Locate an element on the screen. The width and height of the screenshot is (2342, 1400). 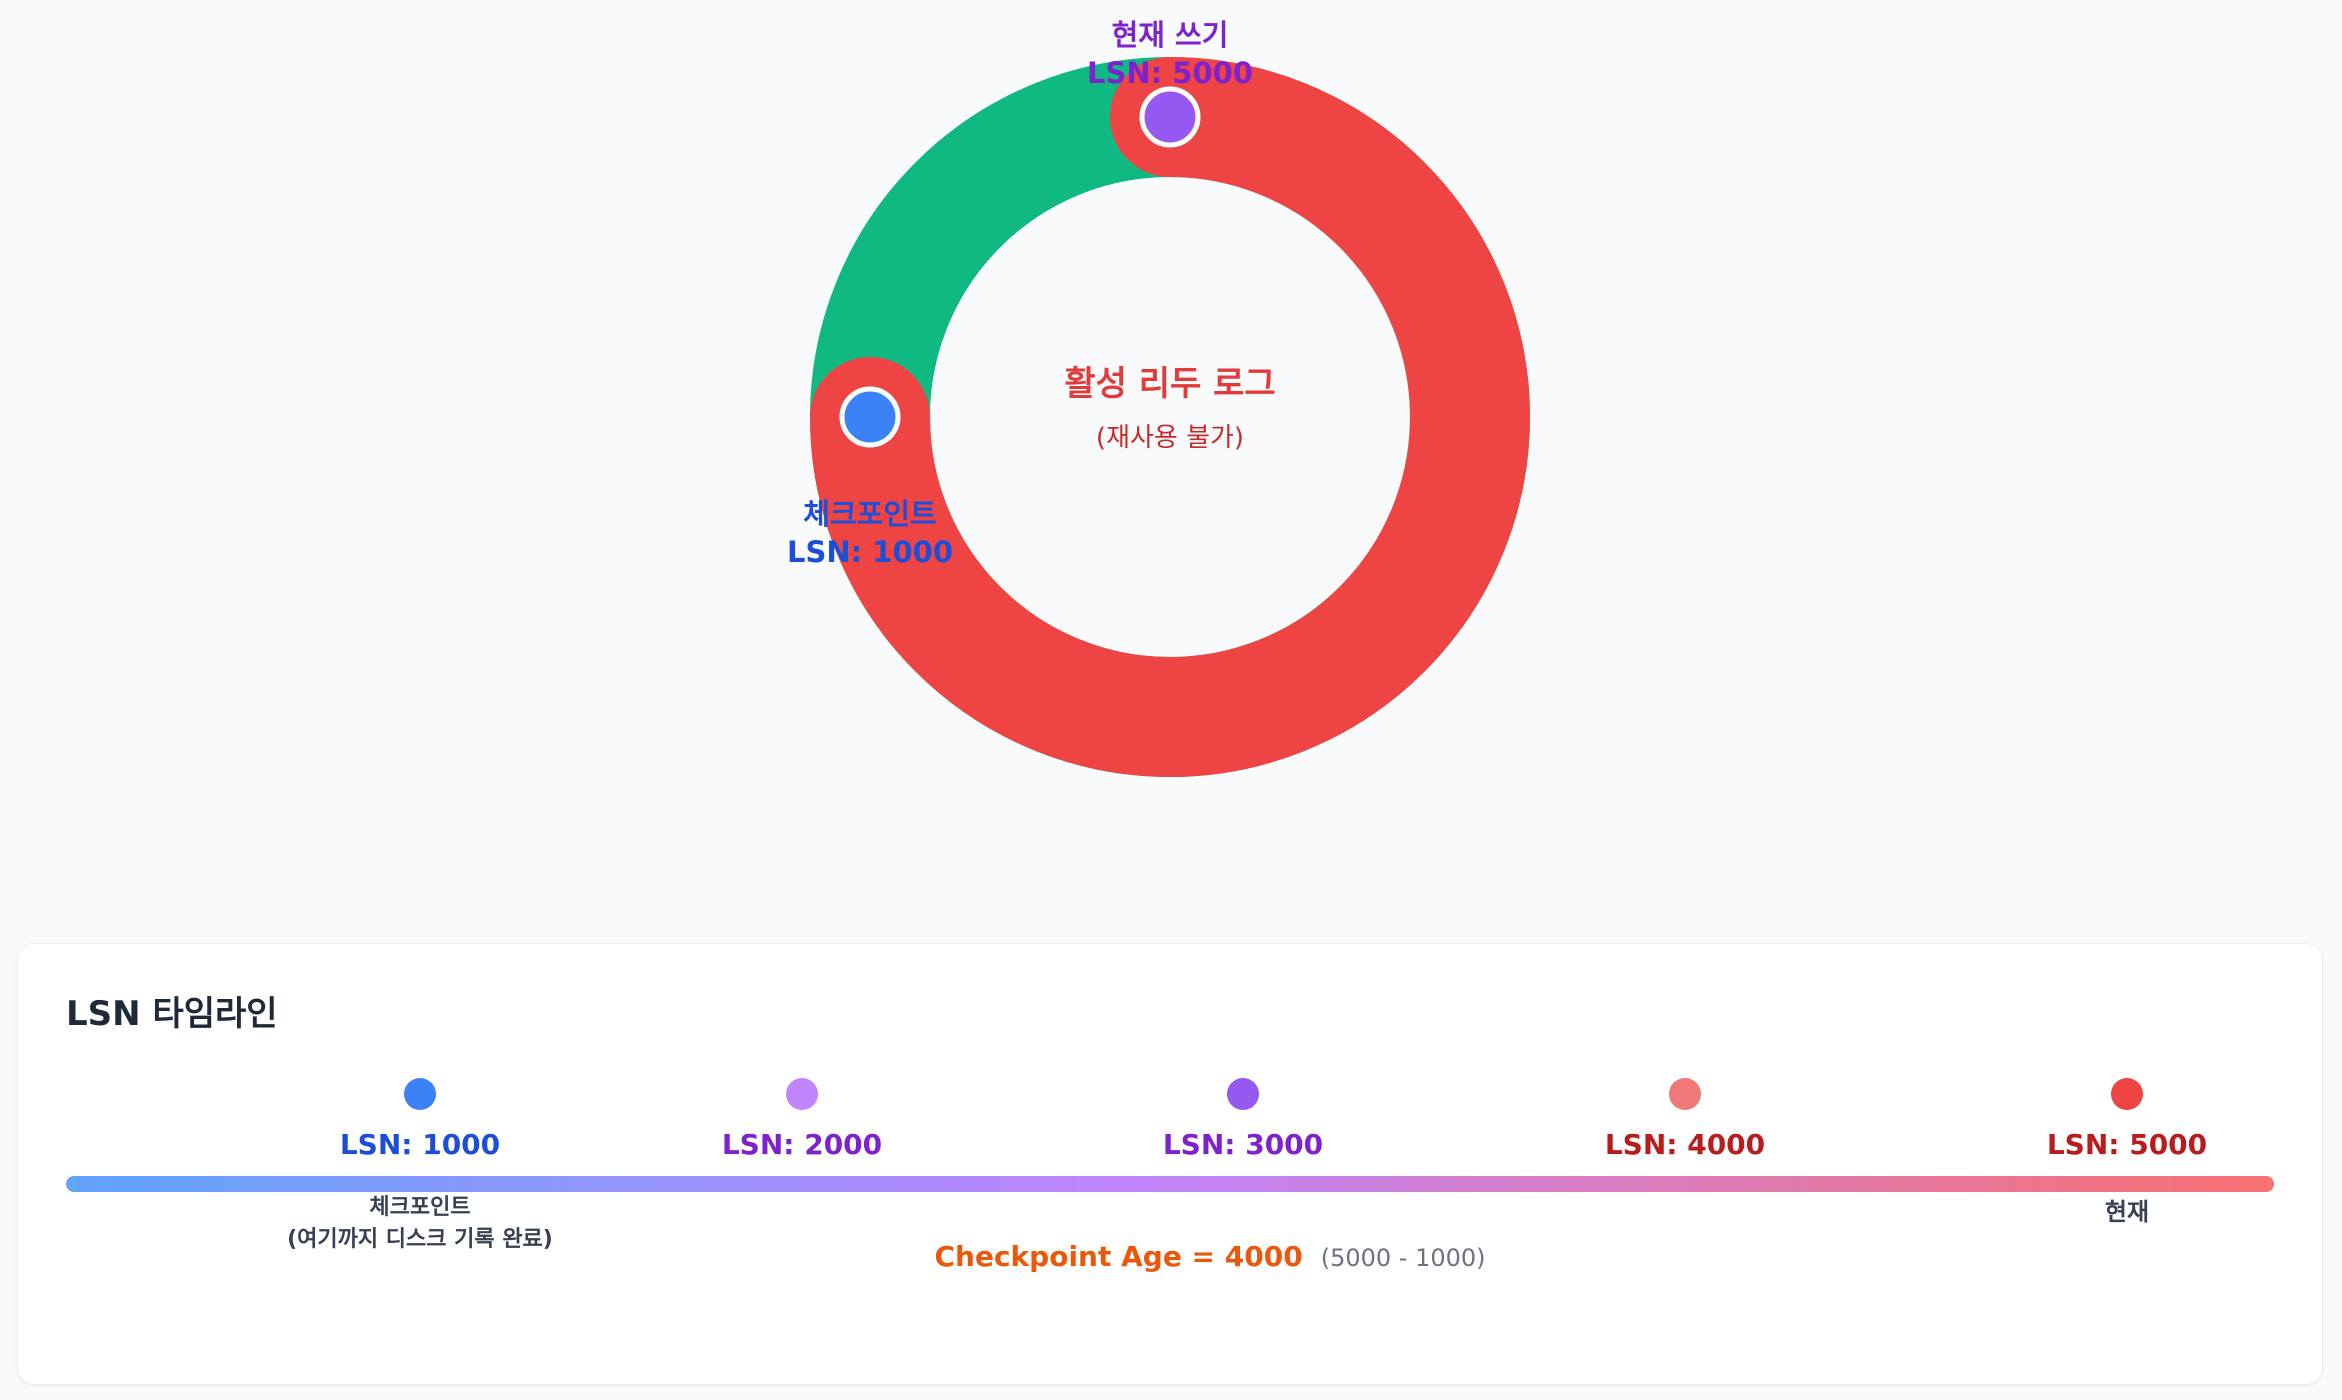
current-write-ring-label: 현재 쓰기 is located at coordinates (1170, 35).